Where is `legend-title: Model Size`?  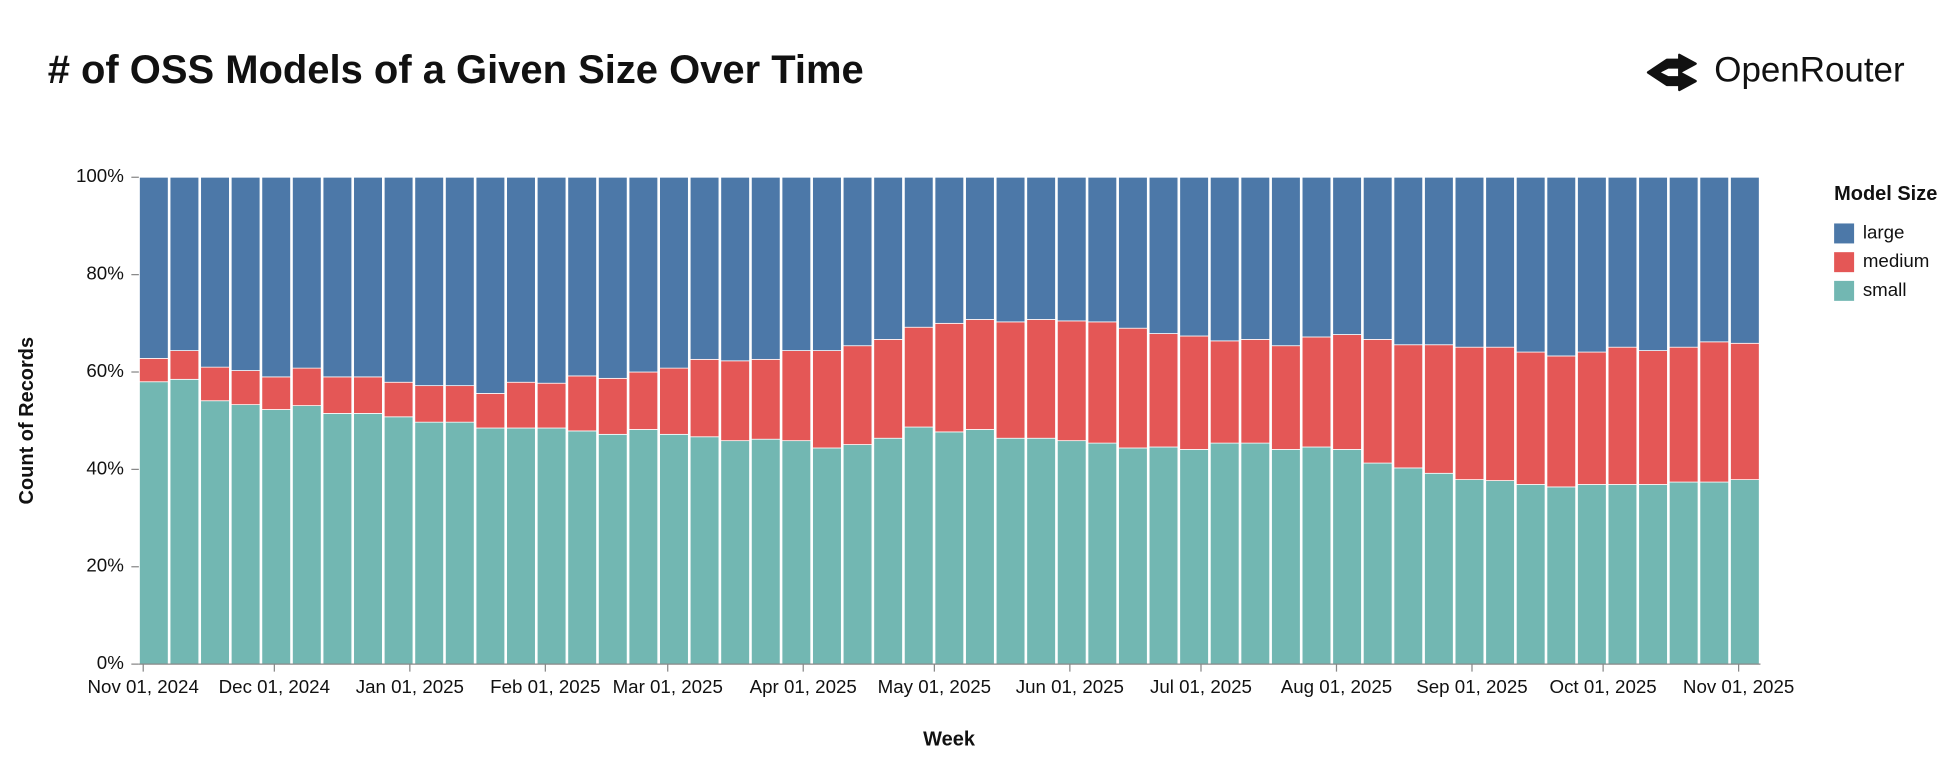
legend-title: Model Size is located at coordinates (1885, 194).